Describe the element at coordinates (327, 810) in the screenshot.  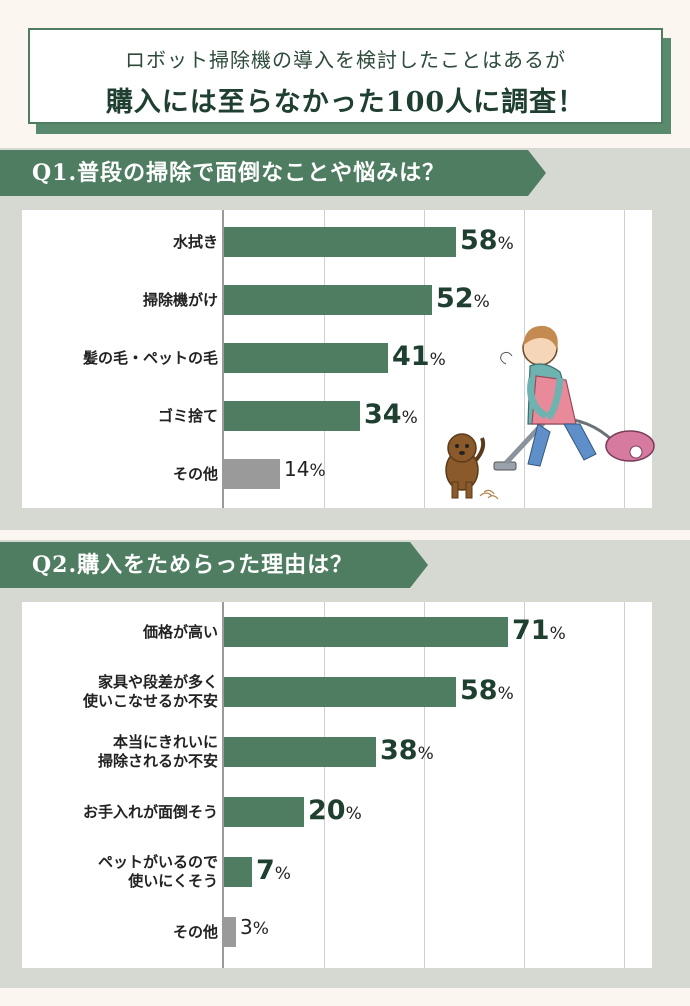
I see `value-number: 20` at that location.